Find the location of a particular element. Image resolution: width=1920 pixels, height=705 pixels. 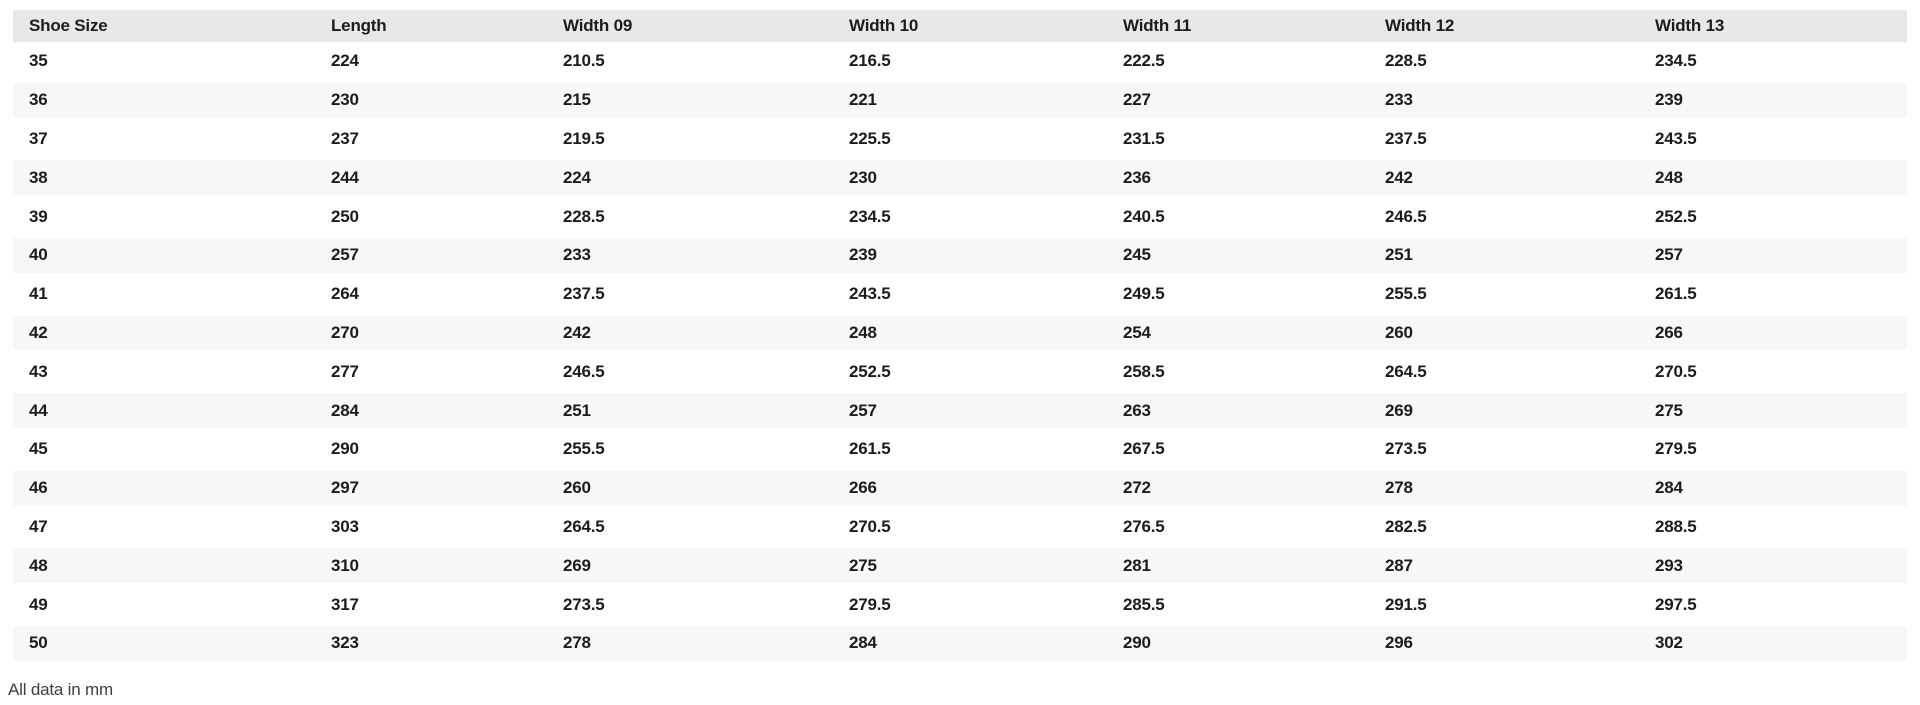

column-header: Width 09 is located at coordinates (598, 25).